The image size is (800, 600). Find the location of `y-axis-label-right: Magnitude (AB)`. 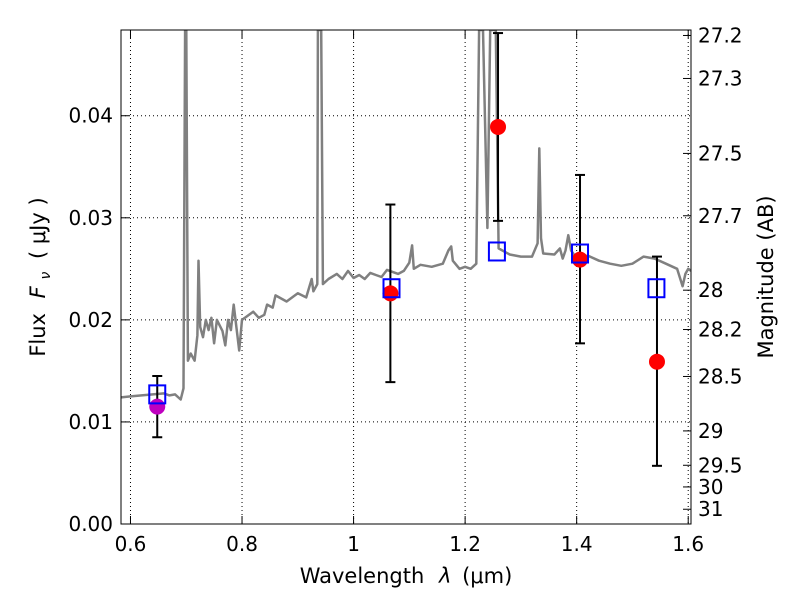

y-axis-label-right: Magnitude (AB) is located at coordinates (766, 276).